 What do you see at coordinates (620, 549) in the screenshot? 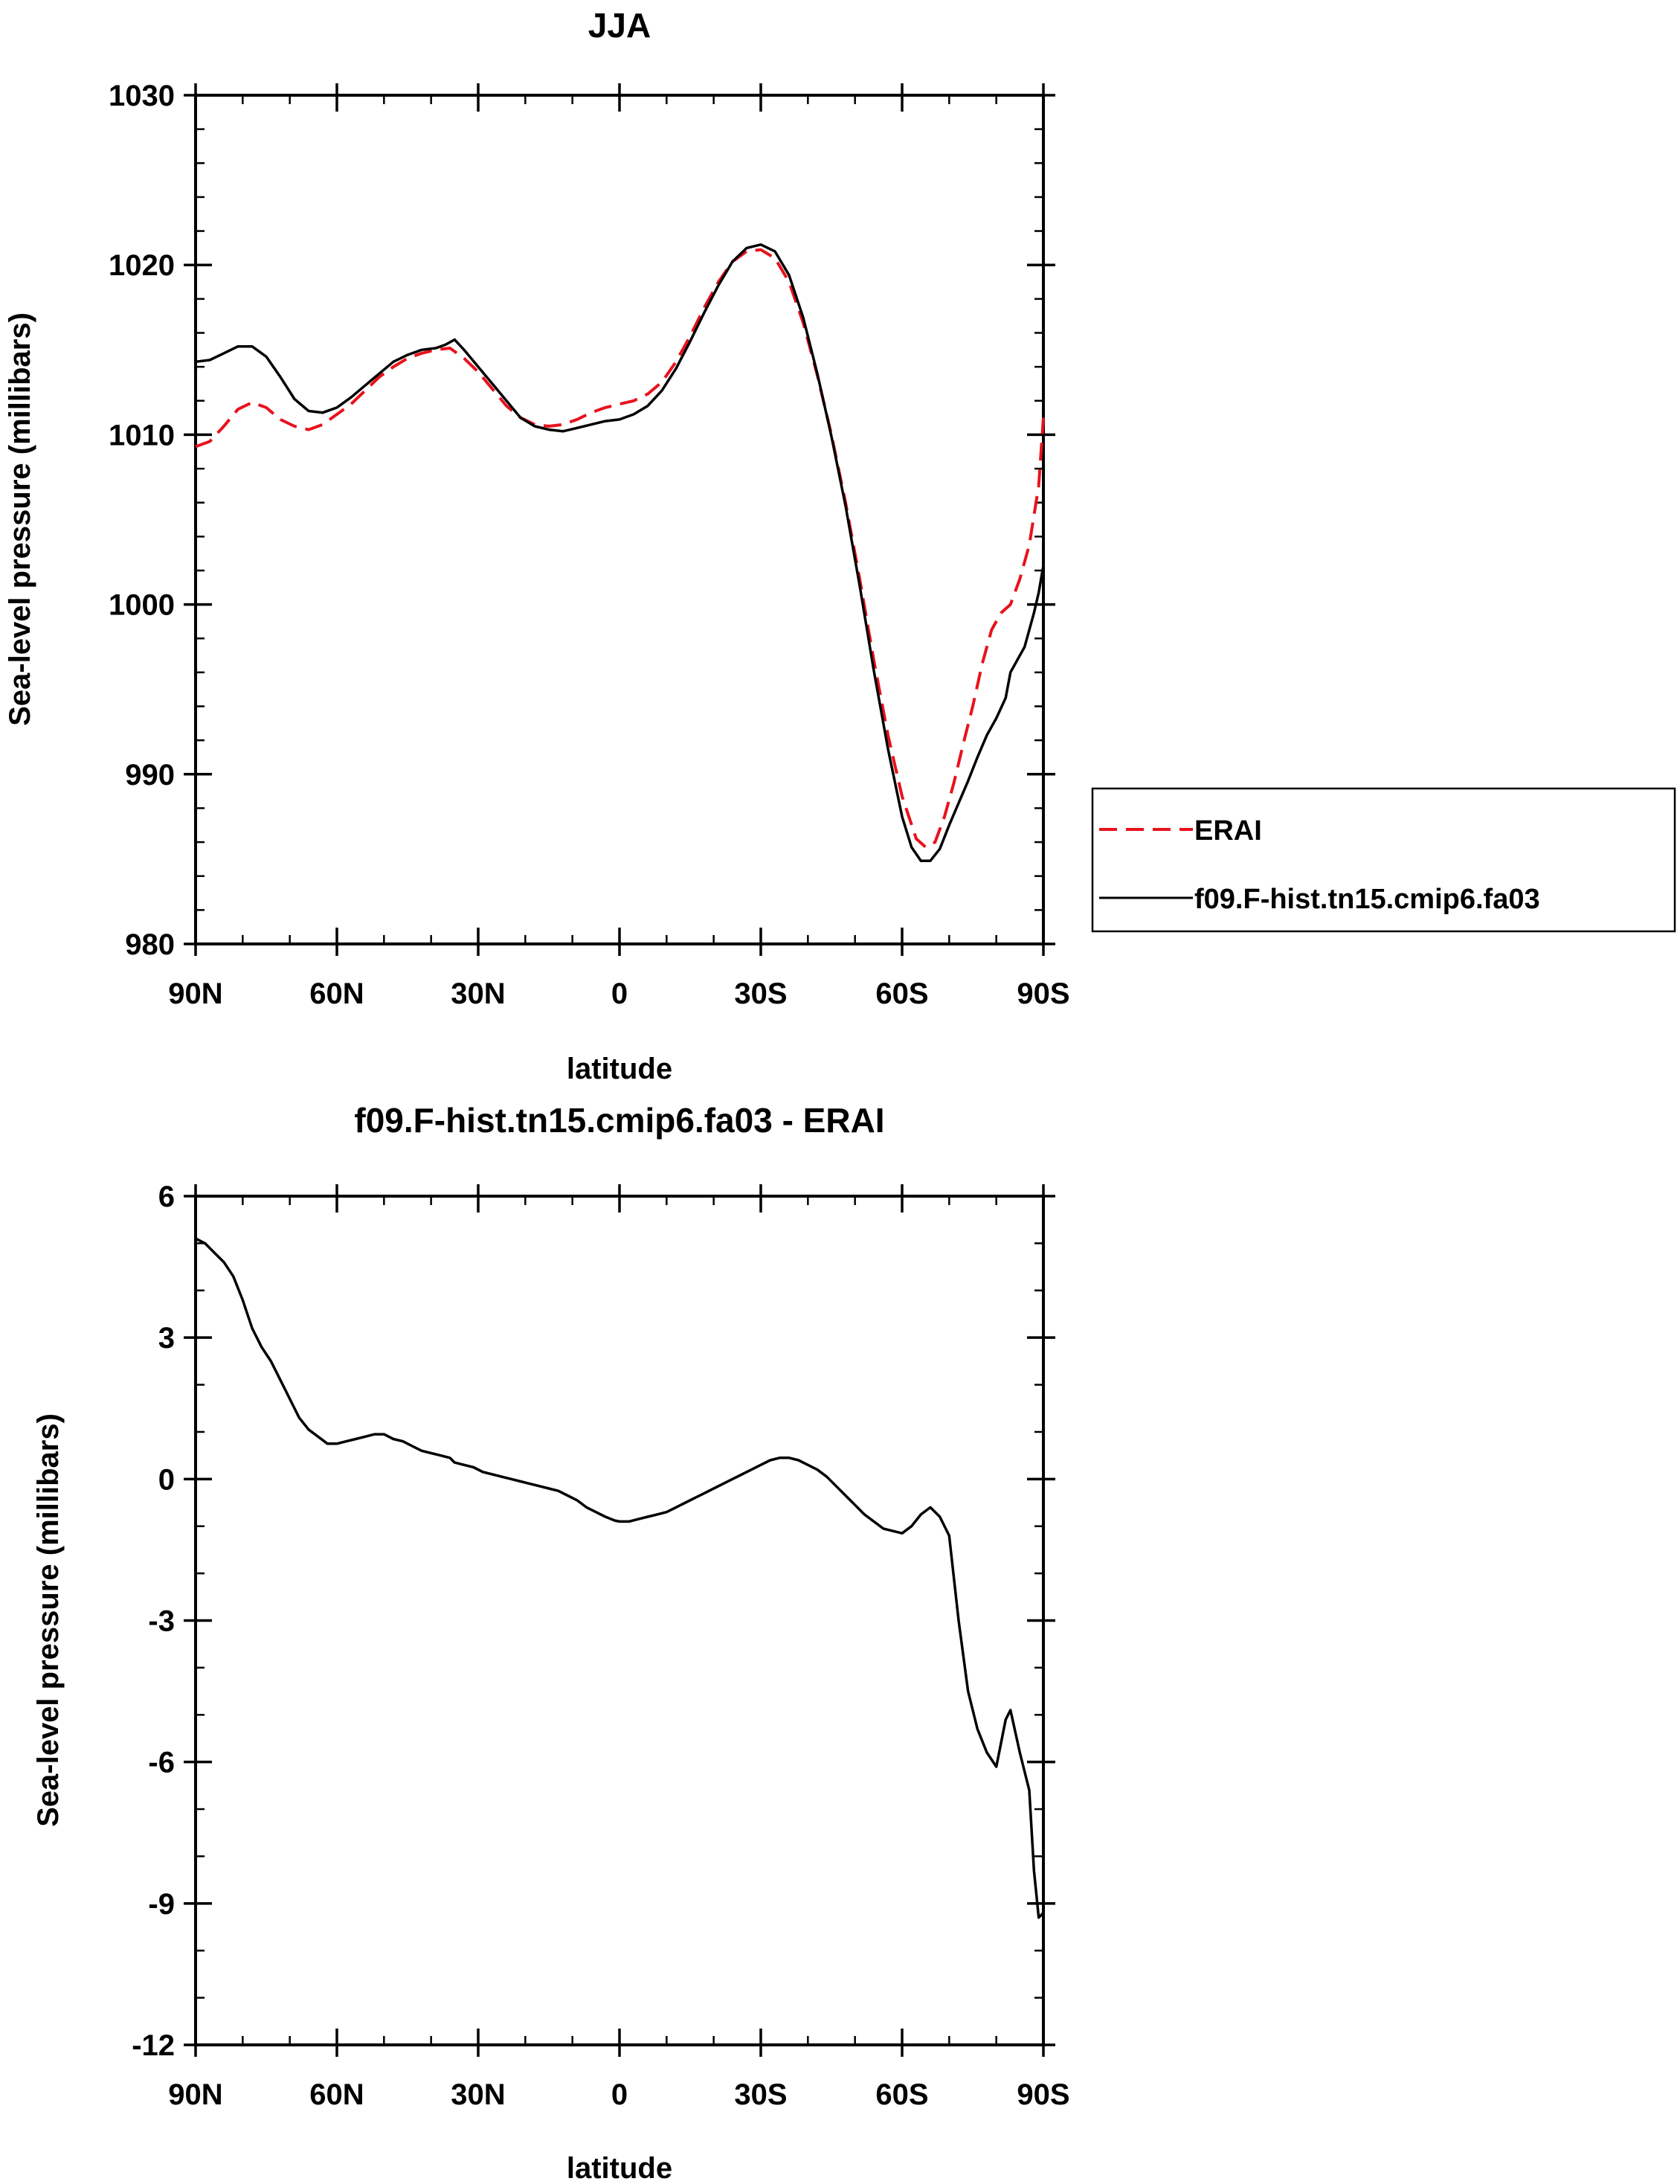
I see `series-line-erai` at bounding box center [620, 549].